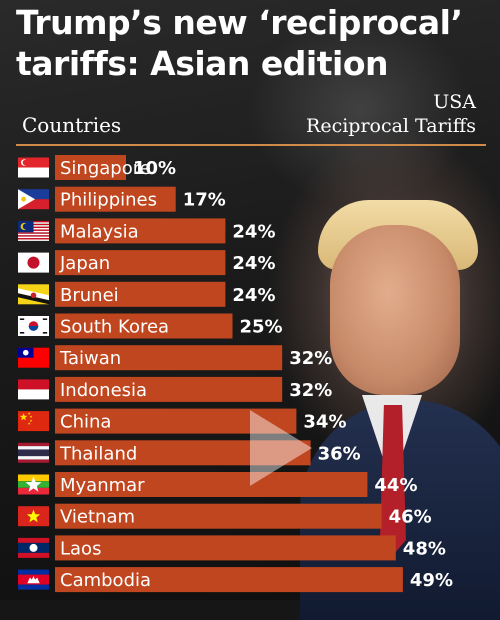 The image size is (500, 620). Describe the element at coordinates (424, 548) in the screenshot. I see `value-label-laos: 48%` at that location.